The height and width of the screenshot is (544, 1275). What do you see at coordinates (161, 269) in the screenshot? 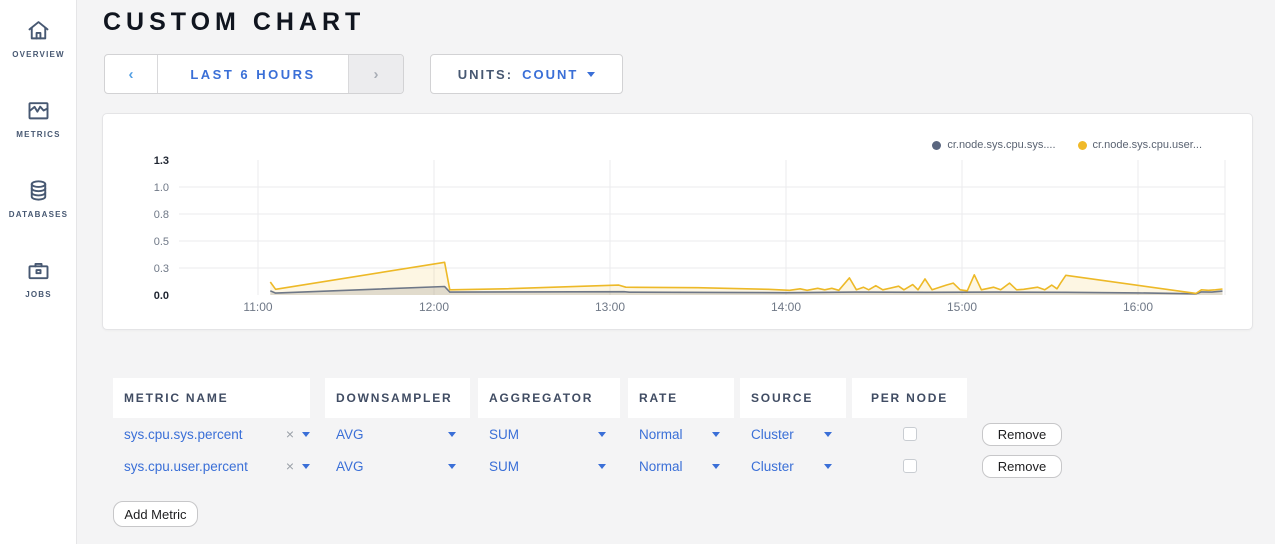
I see `y-axis-tick-label: 0.3` at bounding box center [161, 269].